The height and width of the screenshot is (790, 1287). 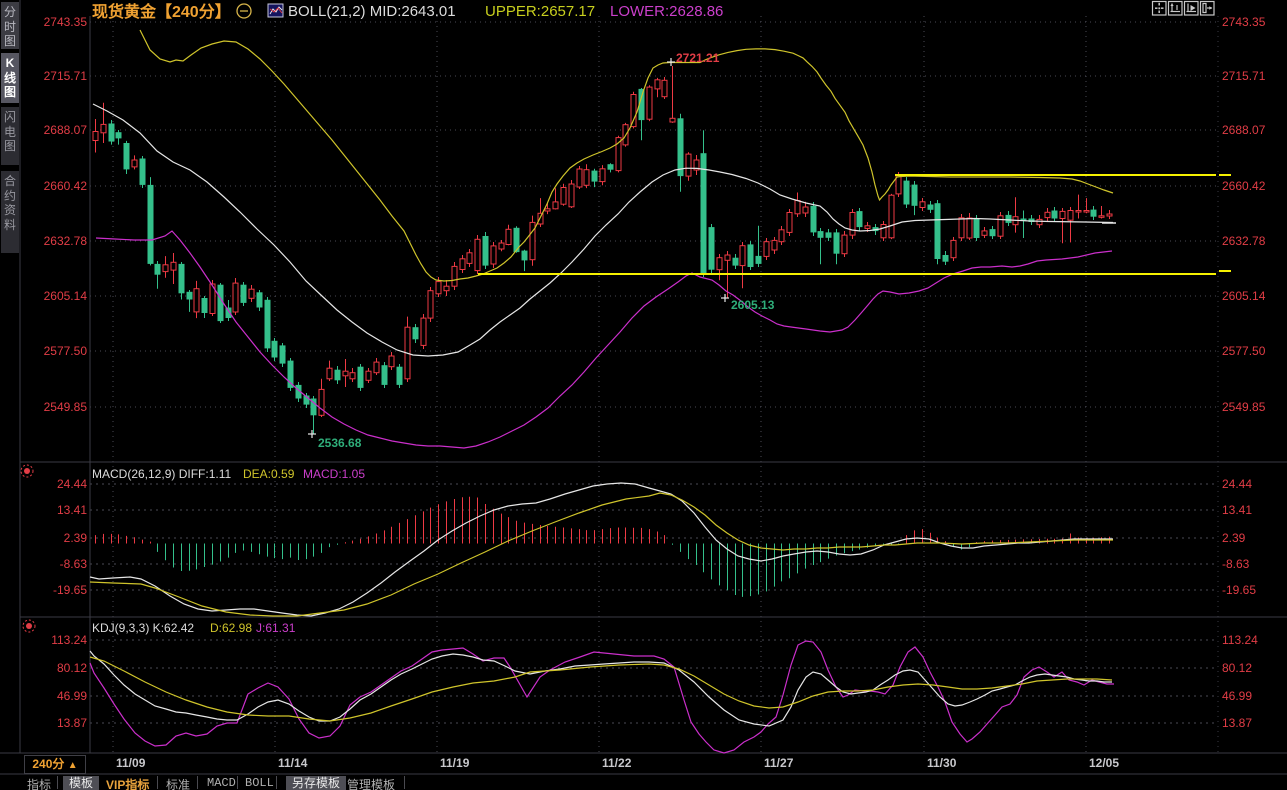 What do you see at coordinates (276, 628) in the screenshot?
I see `svg-text: J:61.31` at bounding box center [276, 628].